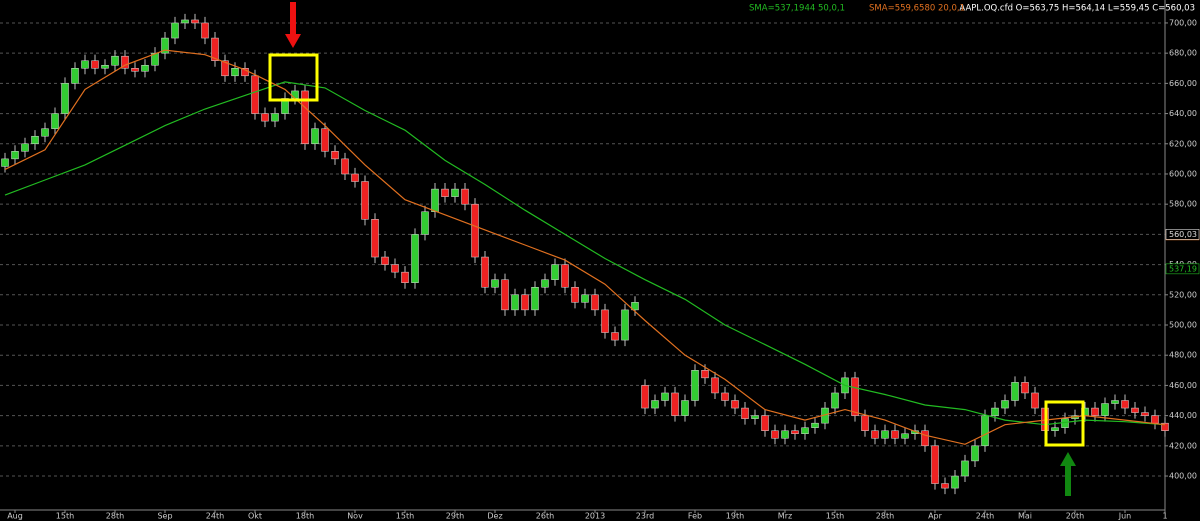  What do you see at coordinates (1068, 474) in the screenshot?
I see `buy-arrow` at bounding box center [1068, 474].